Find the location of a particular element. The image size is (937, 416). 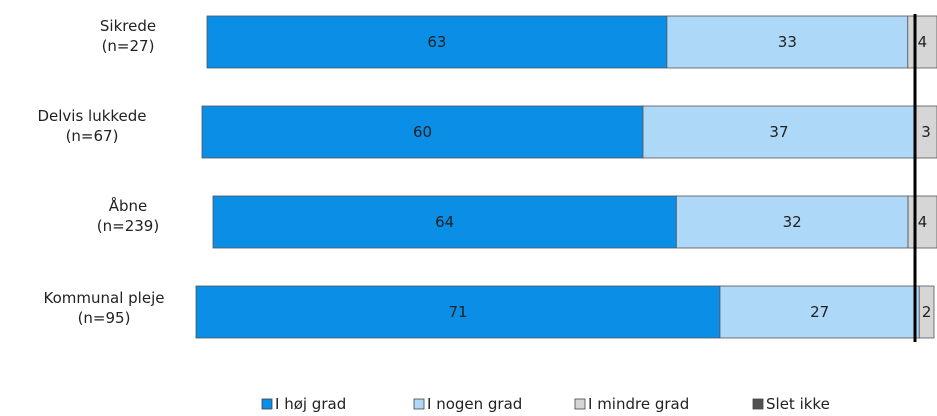

legend-label: I nogen grad is located at coordinates (474, 404).